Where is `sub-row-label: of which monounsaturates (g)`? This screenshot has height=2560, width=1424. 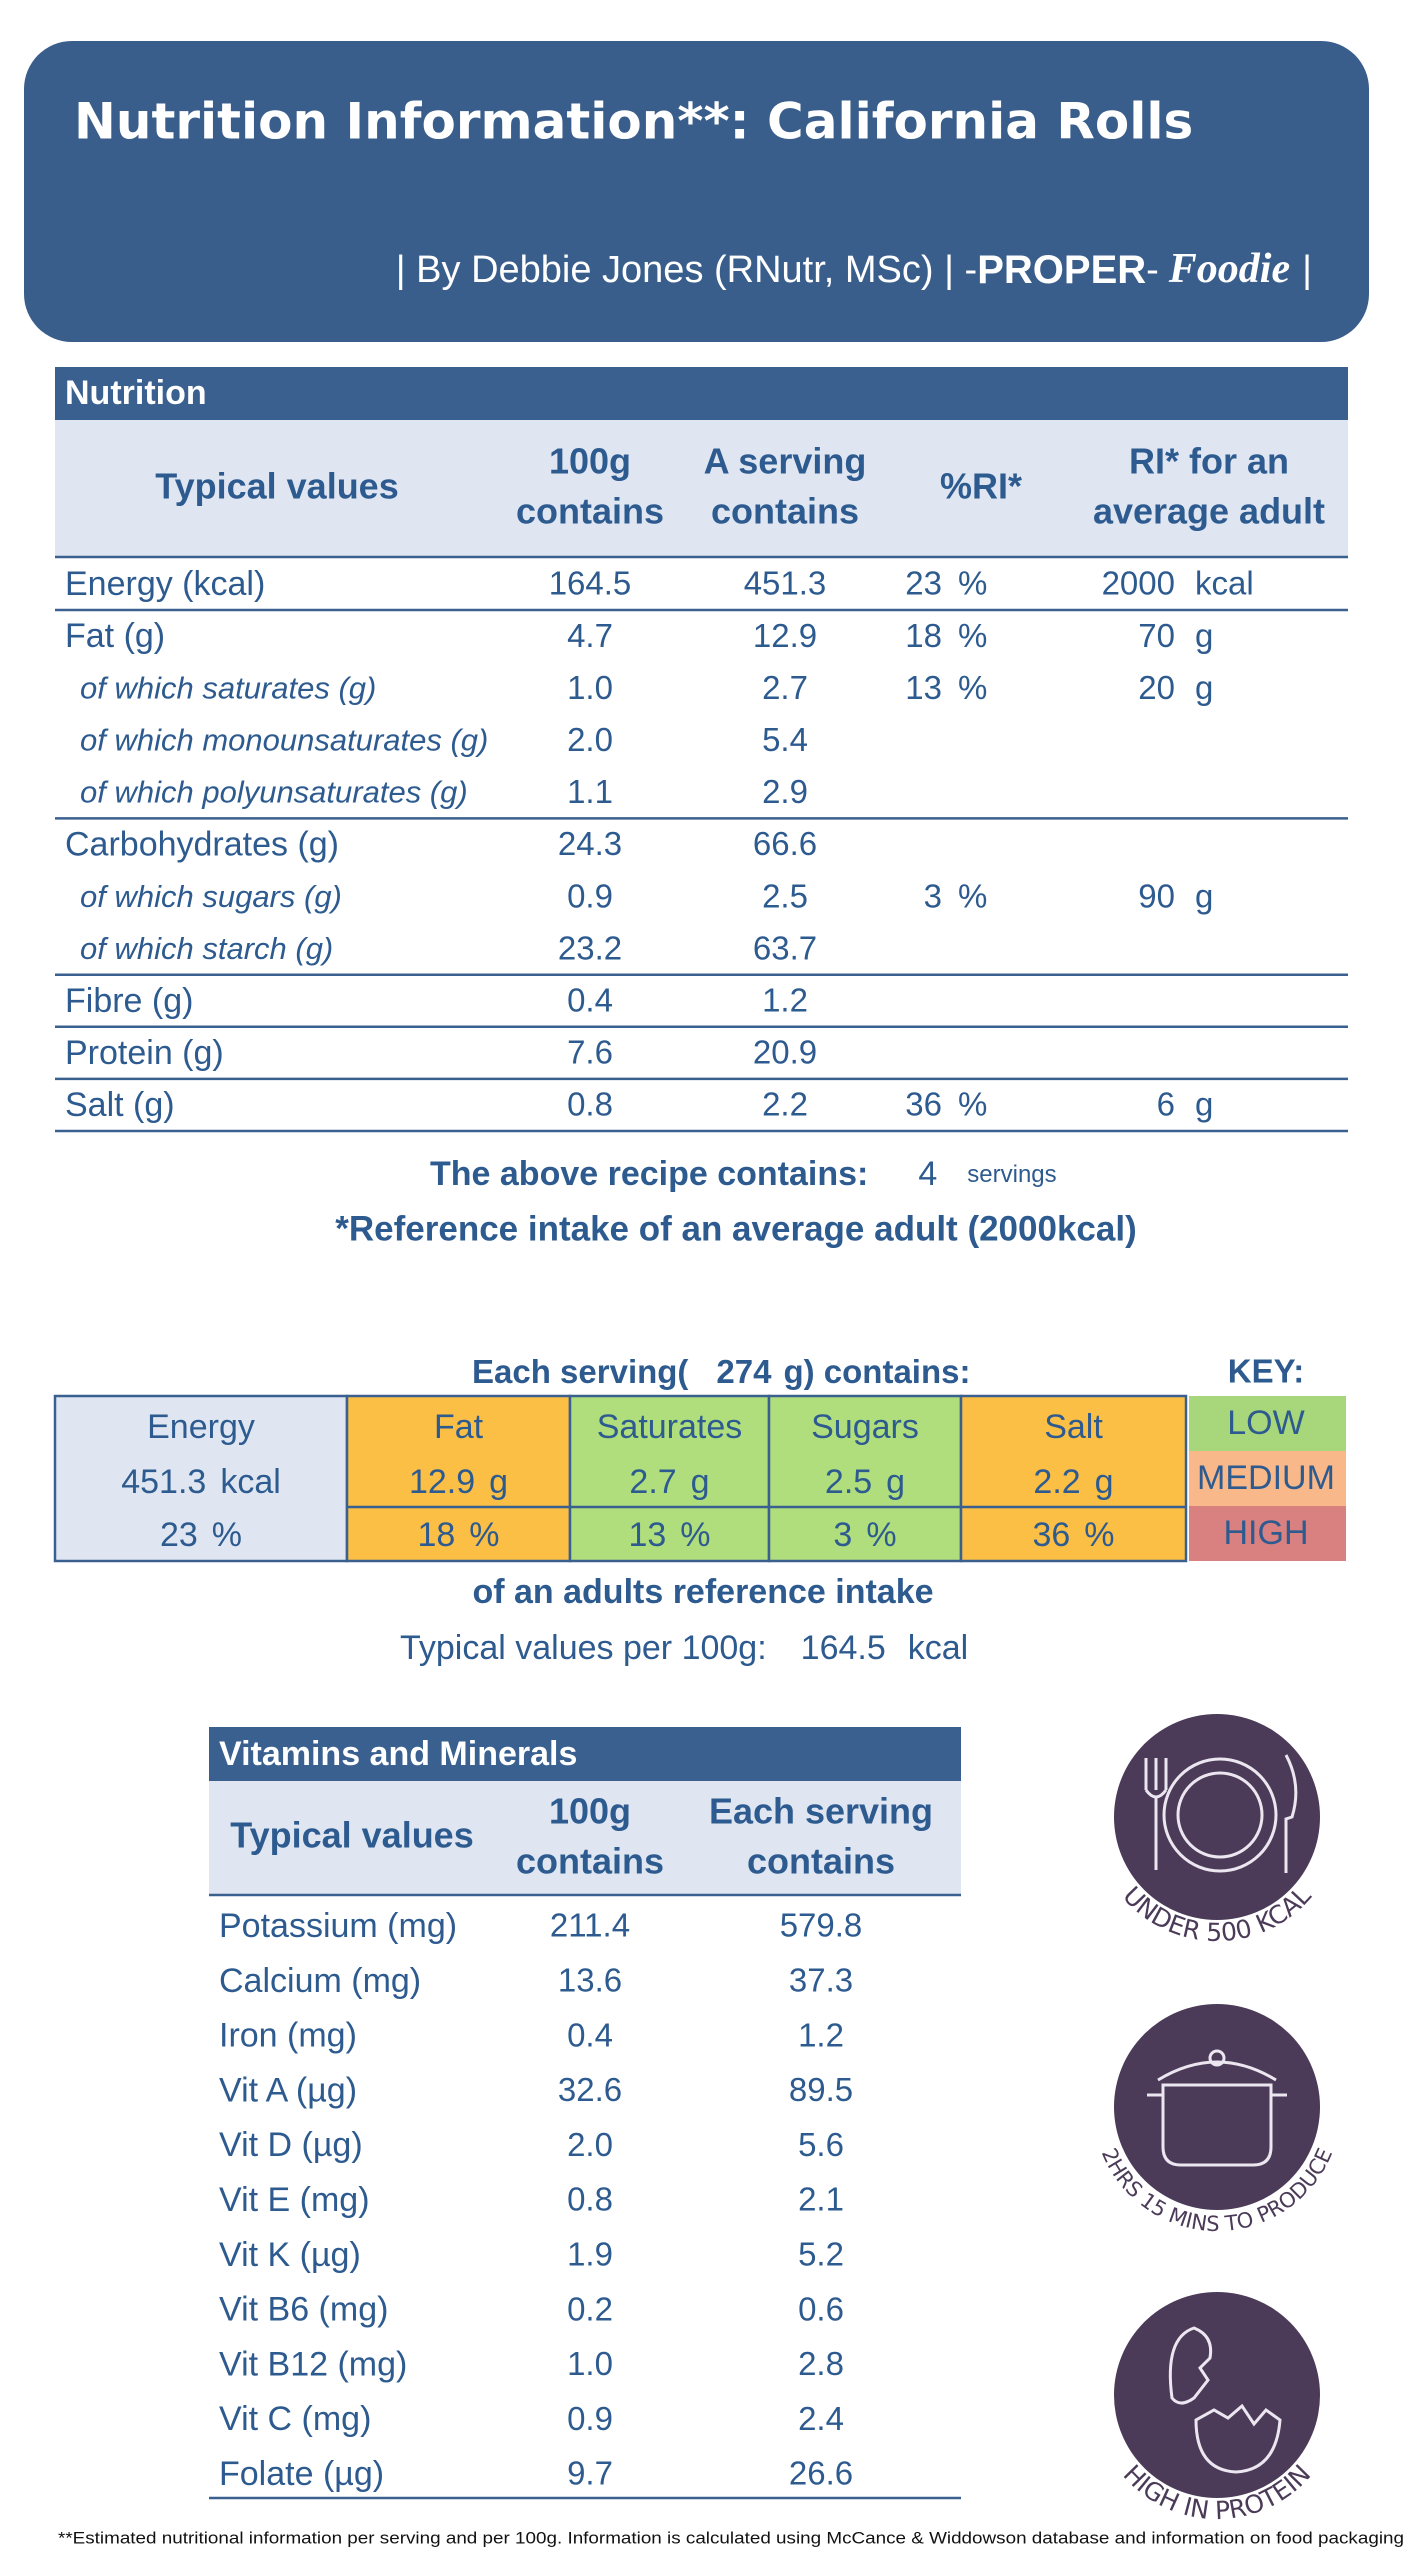
sub-row-label: of which monounsaturates (g) is located at coordinates (284, 739).